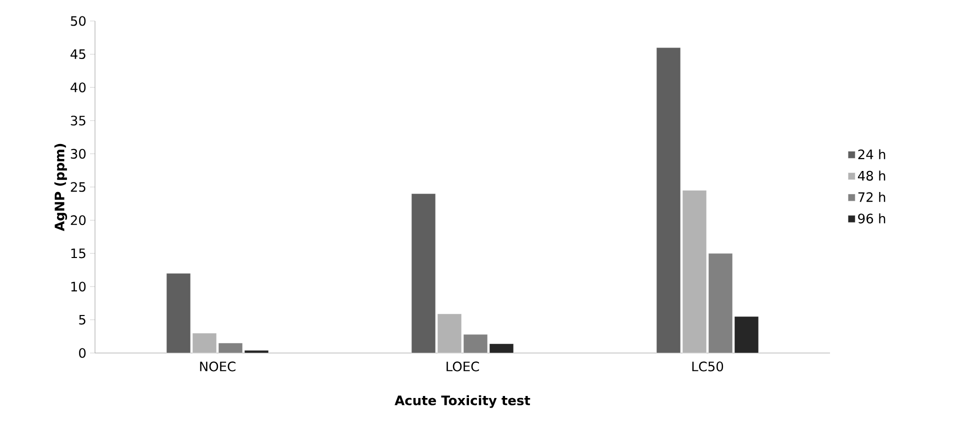  Describe the element at coordinates (872, 197) in the screenshot. I see `legend-label: 72 h` at that location.